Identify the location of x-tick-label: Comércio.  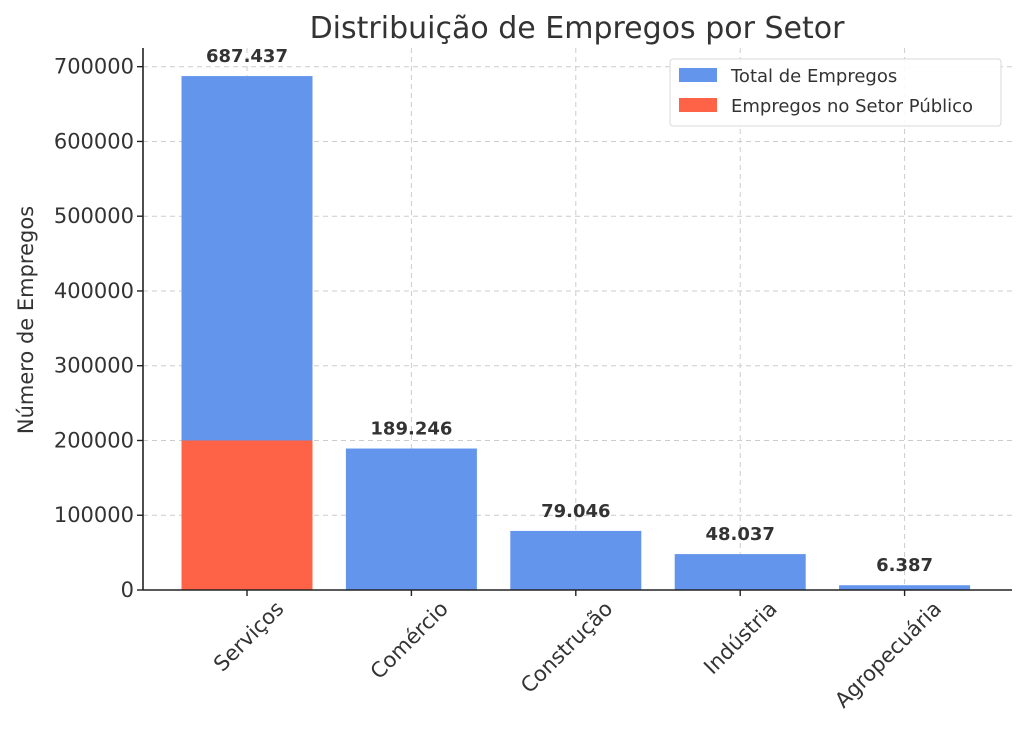
(409, 640).